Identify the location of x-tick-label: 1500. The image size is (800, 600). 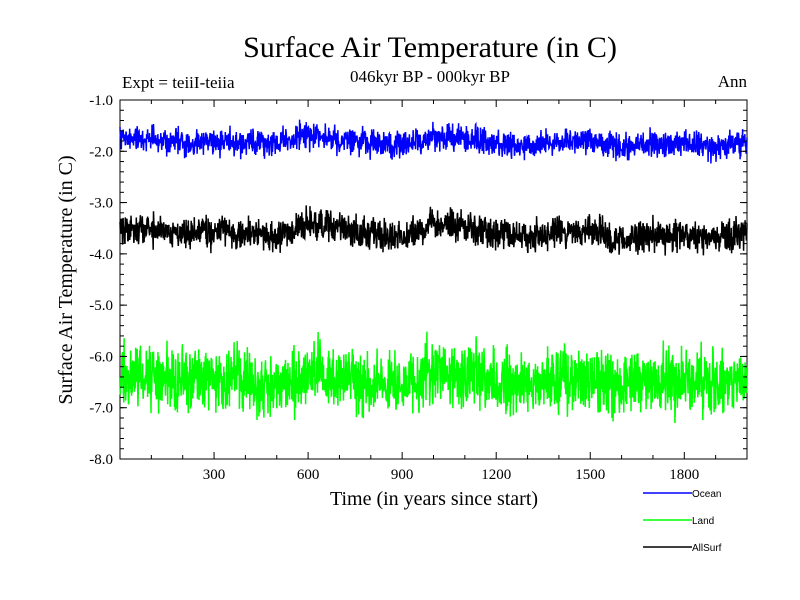
(590, 475).